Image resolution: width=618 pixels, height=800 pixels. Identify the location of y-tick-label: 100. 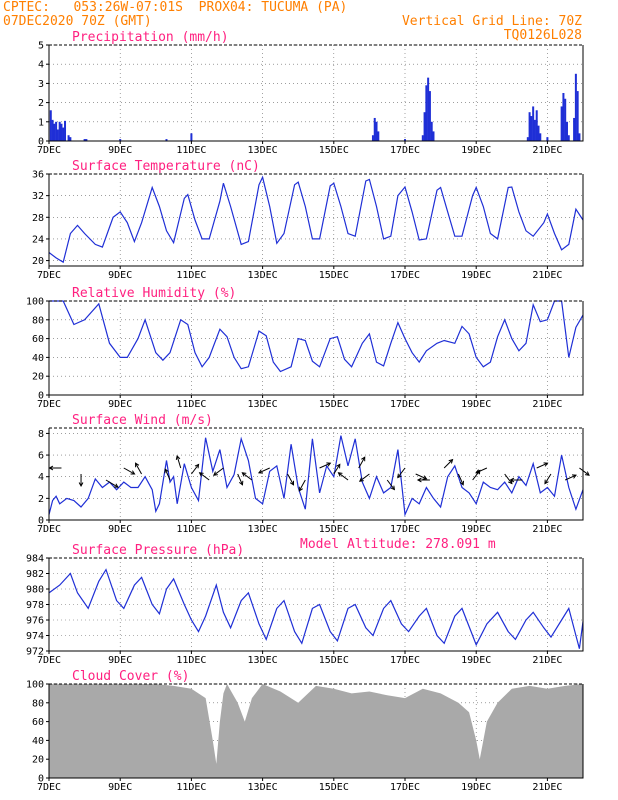
(35, 302).